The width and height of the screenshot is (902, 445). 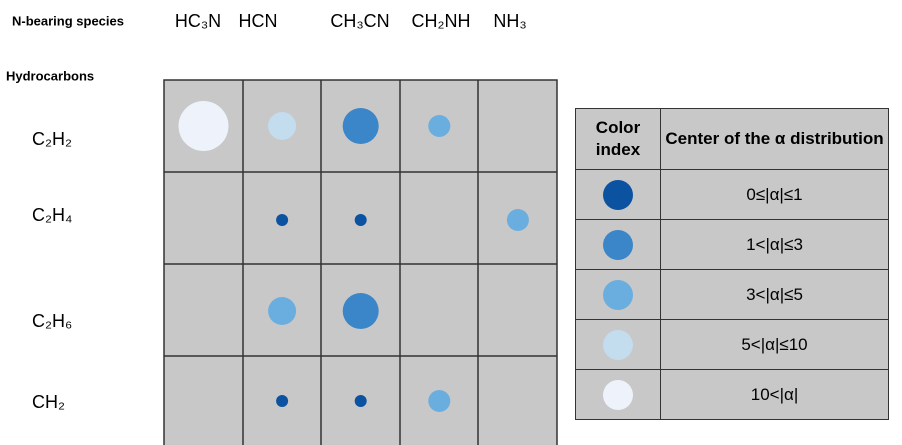 What do you see at coordinates (774, 194) in the screenshot?
I see `legend-range: 0≤|α|≤1` at bounding box center [774, 194].